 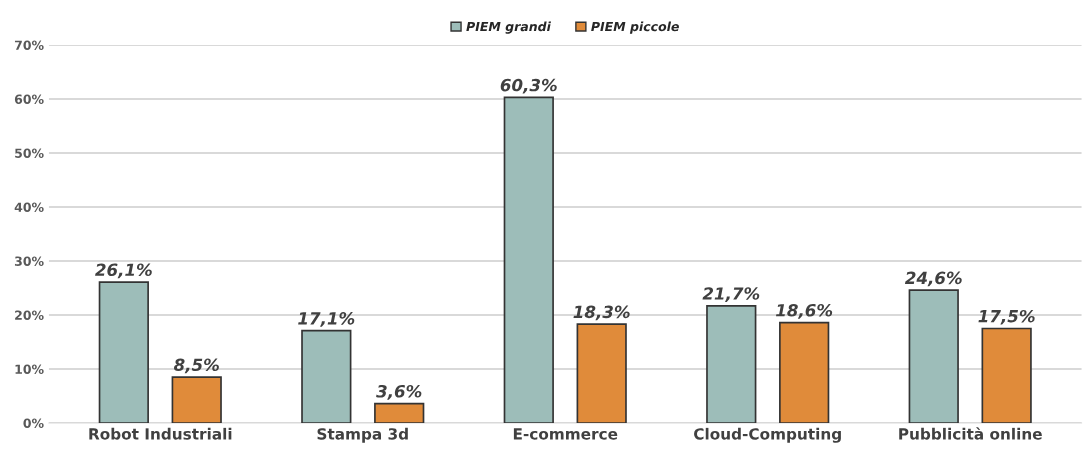 I want to click on y-tick-label: 0%, so click(x=33, y=423).